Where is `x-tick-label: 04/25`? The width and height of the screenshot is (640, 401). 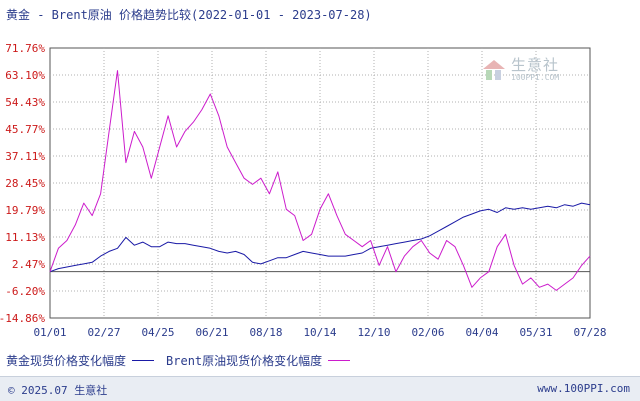 x-tick-label: 04/25 is located at coordinates (157, 332).